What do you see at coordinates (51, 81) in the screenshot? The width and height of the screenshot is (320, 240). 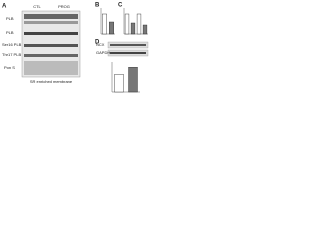 I see `caption: SR enriched membrane` at bounding box center [51, 81].